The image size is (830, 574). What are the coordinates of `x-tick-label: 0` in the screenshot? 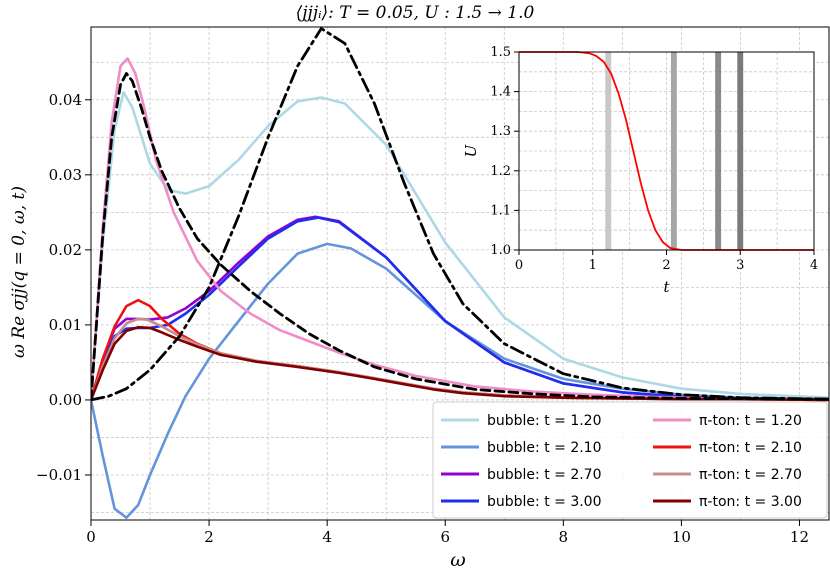 It's located at (91, 537).